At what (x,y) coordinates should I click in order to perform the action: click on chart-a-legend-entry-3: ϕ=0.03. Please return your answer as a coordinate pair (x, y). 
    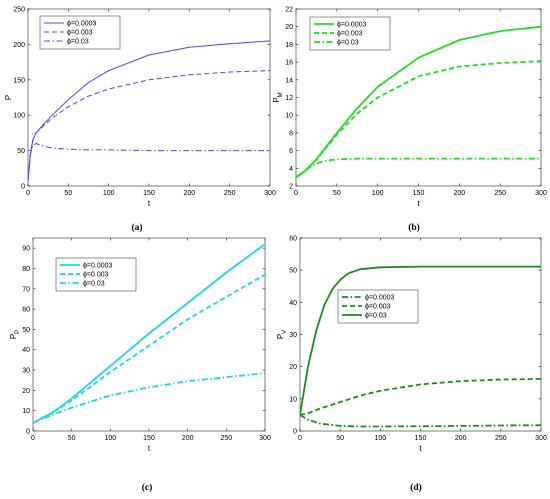
    Looking at the image, I should click on (78, 42).